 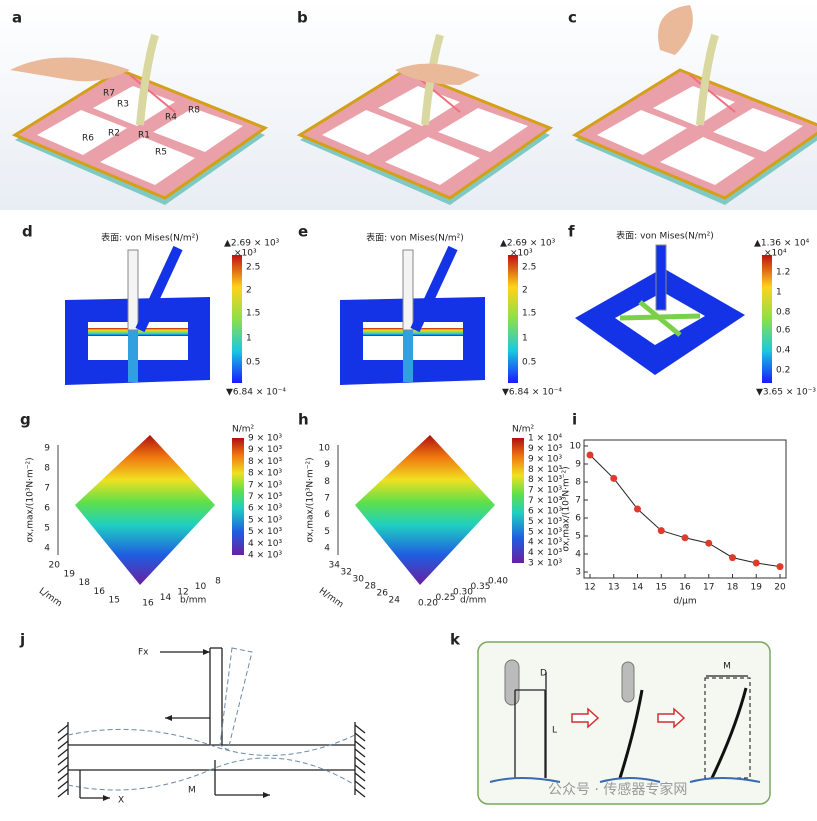 What do you see at coordinates (218, 582) in the screenshot?
I see `y-tick: 8` at bounding box center [218, 582].